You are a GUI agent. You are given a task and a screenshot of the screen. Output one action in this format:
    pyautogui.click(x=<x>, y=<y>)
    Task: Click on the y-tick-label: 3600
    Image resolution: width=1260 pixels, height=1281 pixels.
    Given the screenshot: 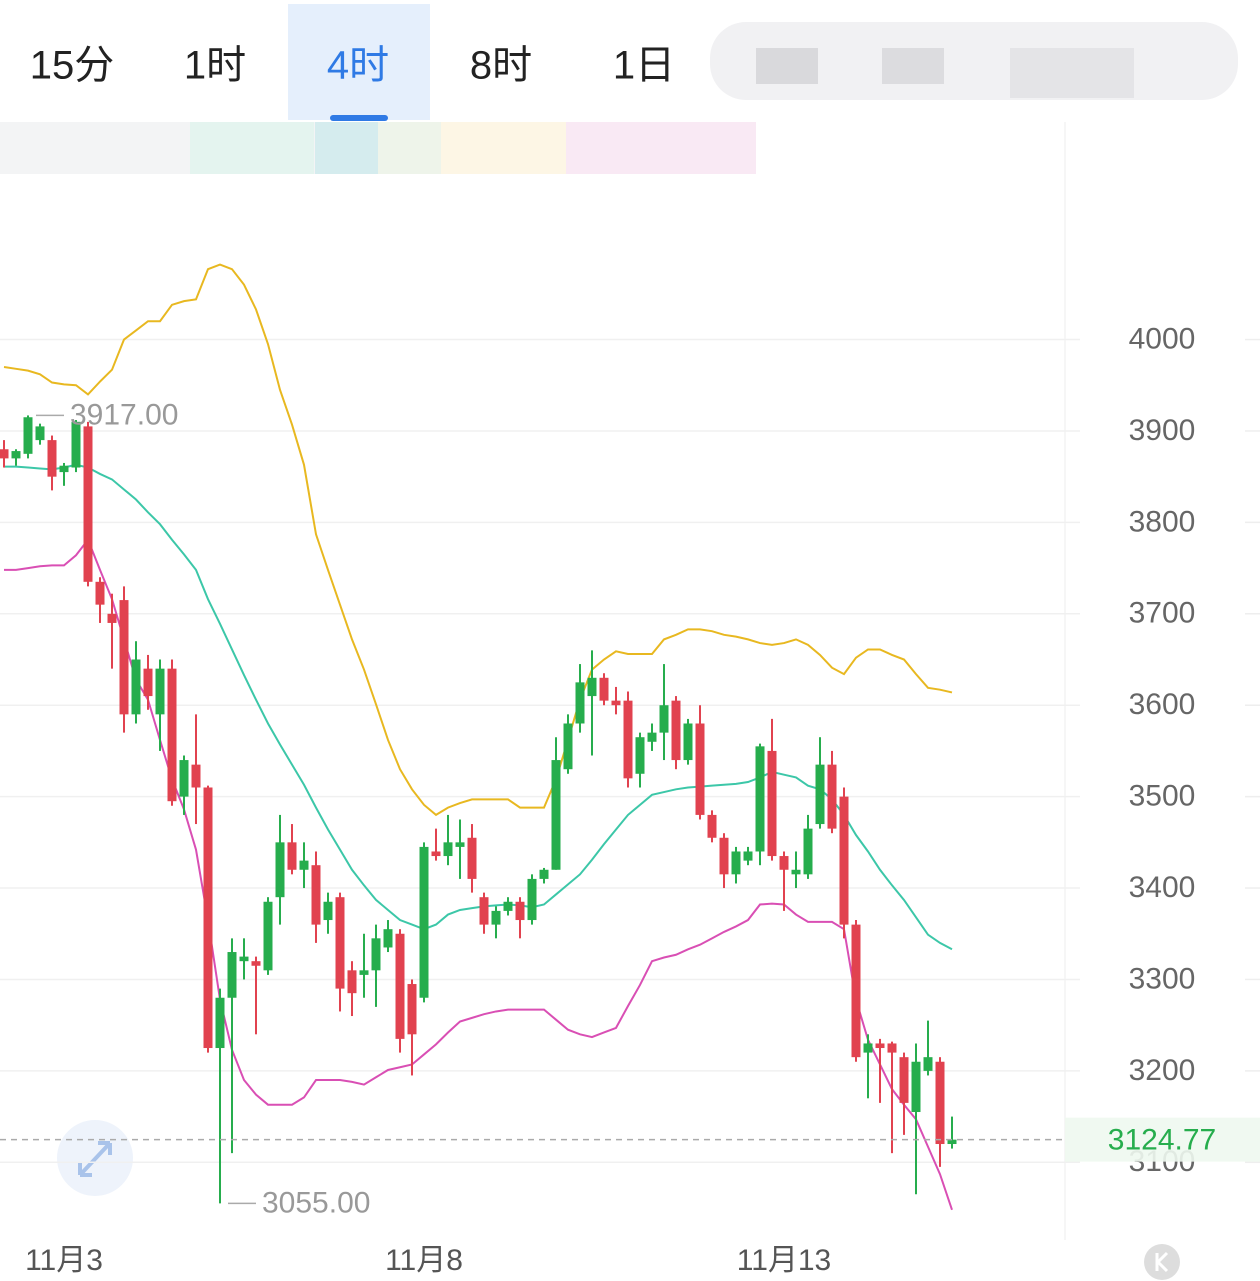 What is the action you would take?
    pyautogui.click(x=1162, y=704)
    